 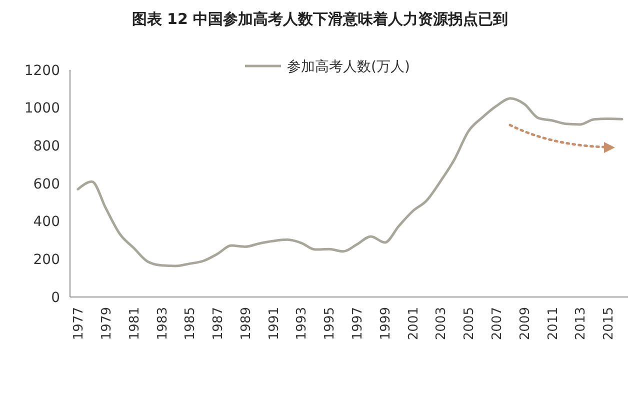 I want to click on y-tick-label: 800, so click(x=46, y=146).